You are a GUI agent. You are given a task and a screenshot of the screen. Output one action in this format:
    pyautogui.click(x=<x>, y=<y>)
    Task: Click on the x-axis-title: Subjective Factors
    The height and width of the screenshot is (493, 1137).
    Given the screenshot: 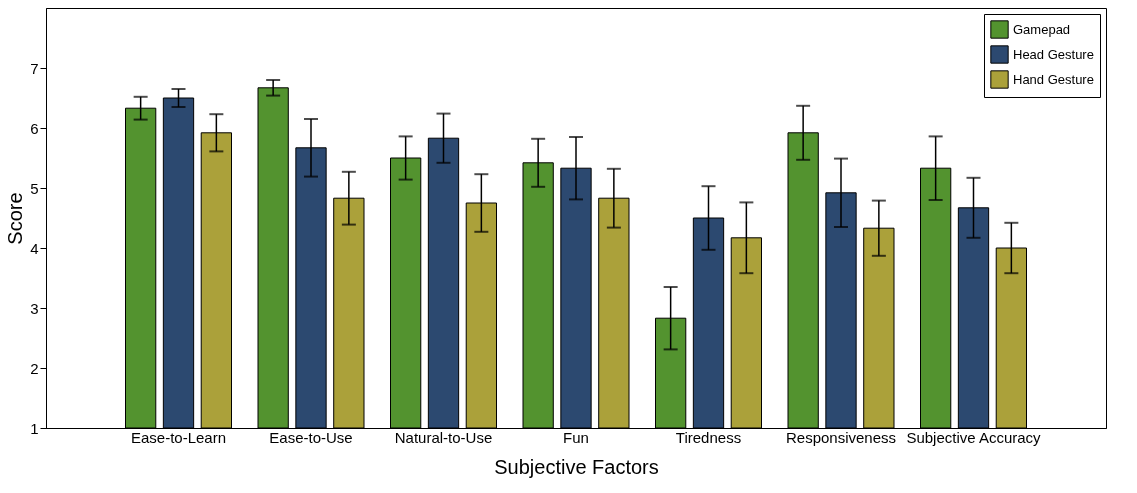 What is the action you would take?
    pyautogui.click(x=576, y=466)
    